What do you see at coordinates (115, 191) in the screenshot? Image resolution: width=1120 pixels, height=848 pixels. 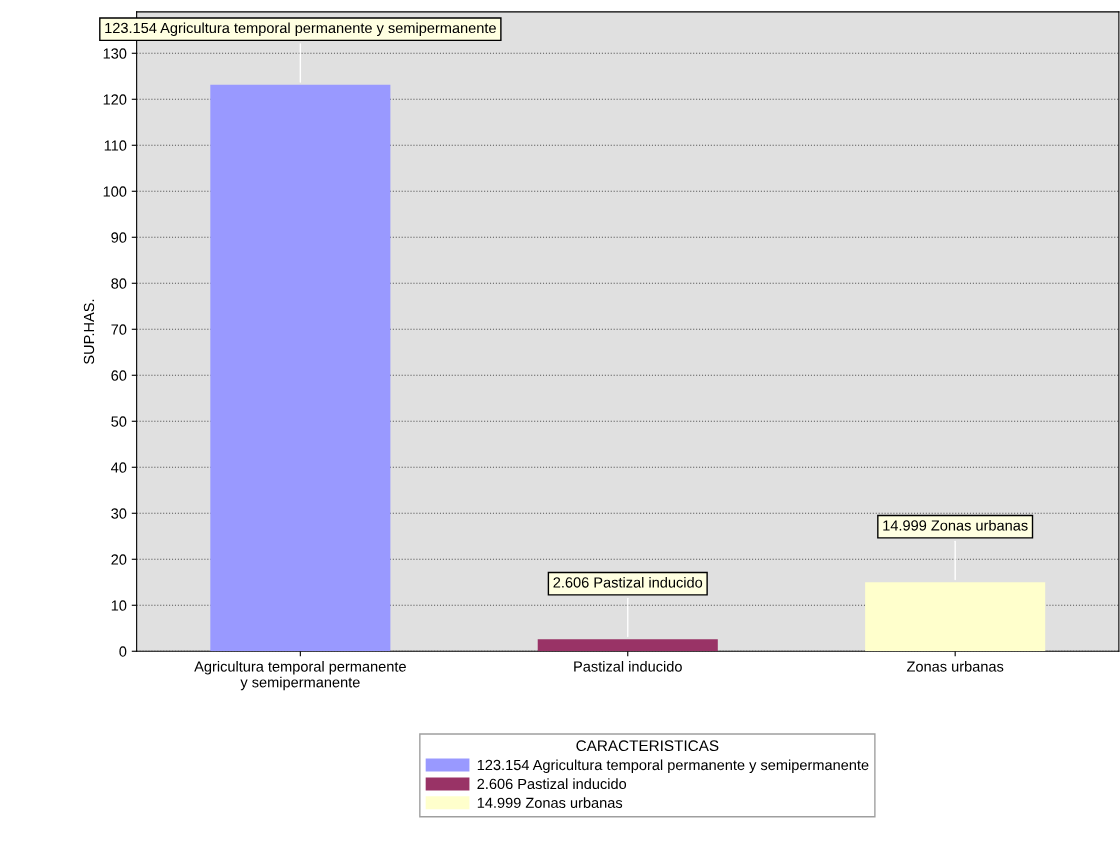 I see `y-tick-label: 100` at bounding box center [115, 191].